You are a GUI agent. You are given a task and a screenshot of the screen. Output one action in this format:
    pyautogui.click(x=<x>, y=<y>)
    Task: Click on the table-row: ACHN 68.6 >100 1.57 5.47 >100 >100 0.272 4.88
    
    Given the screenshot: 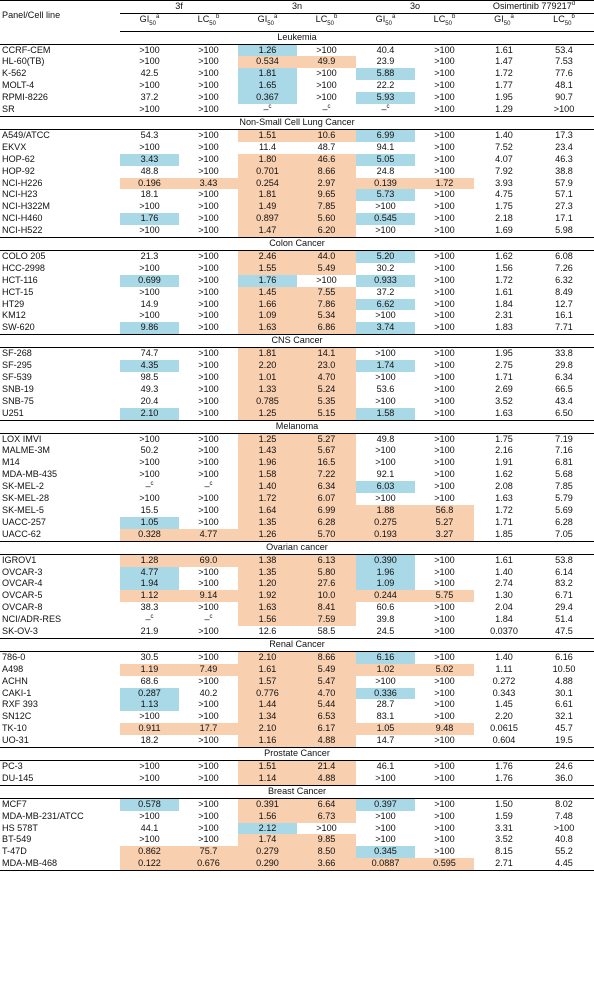 What is the action you would take?
    pyautogui.click(x=297, y=681)
    